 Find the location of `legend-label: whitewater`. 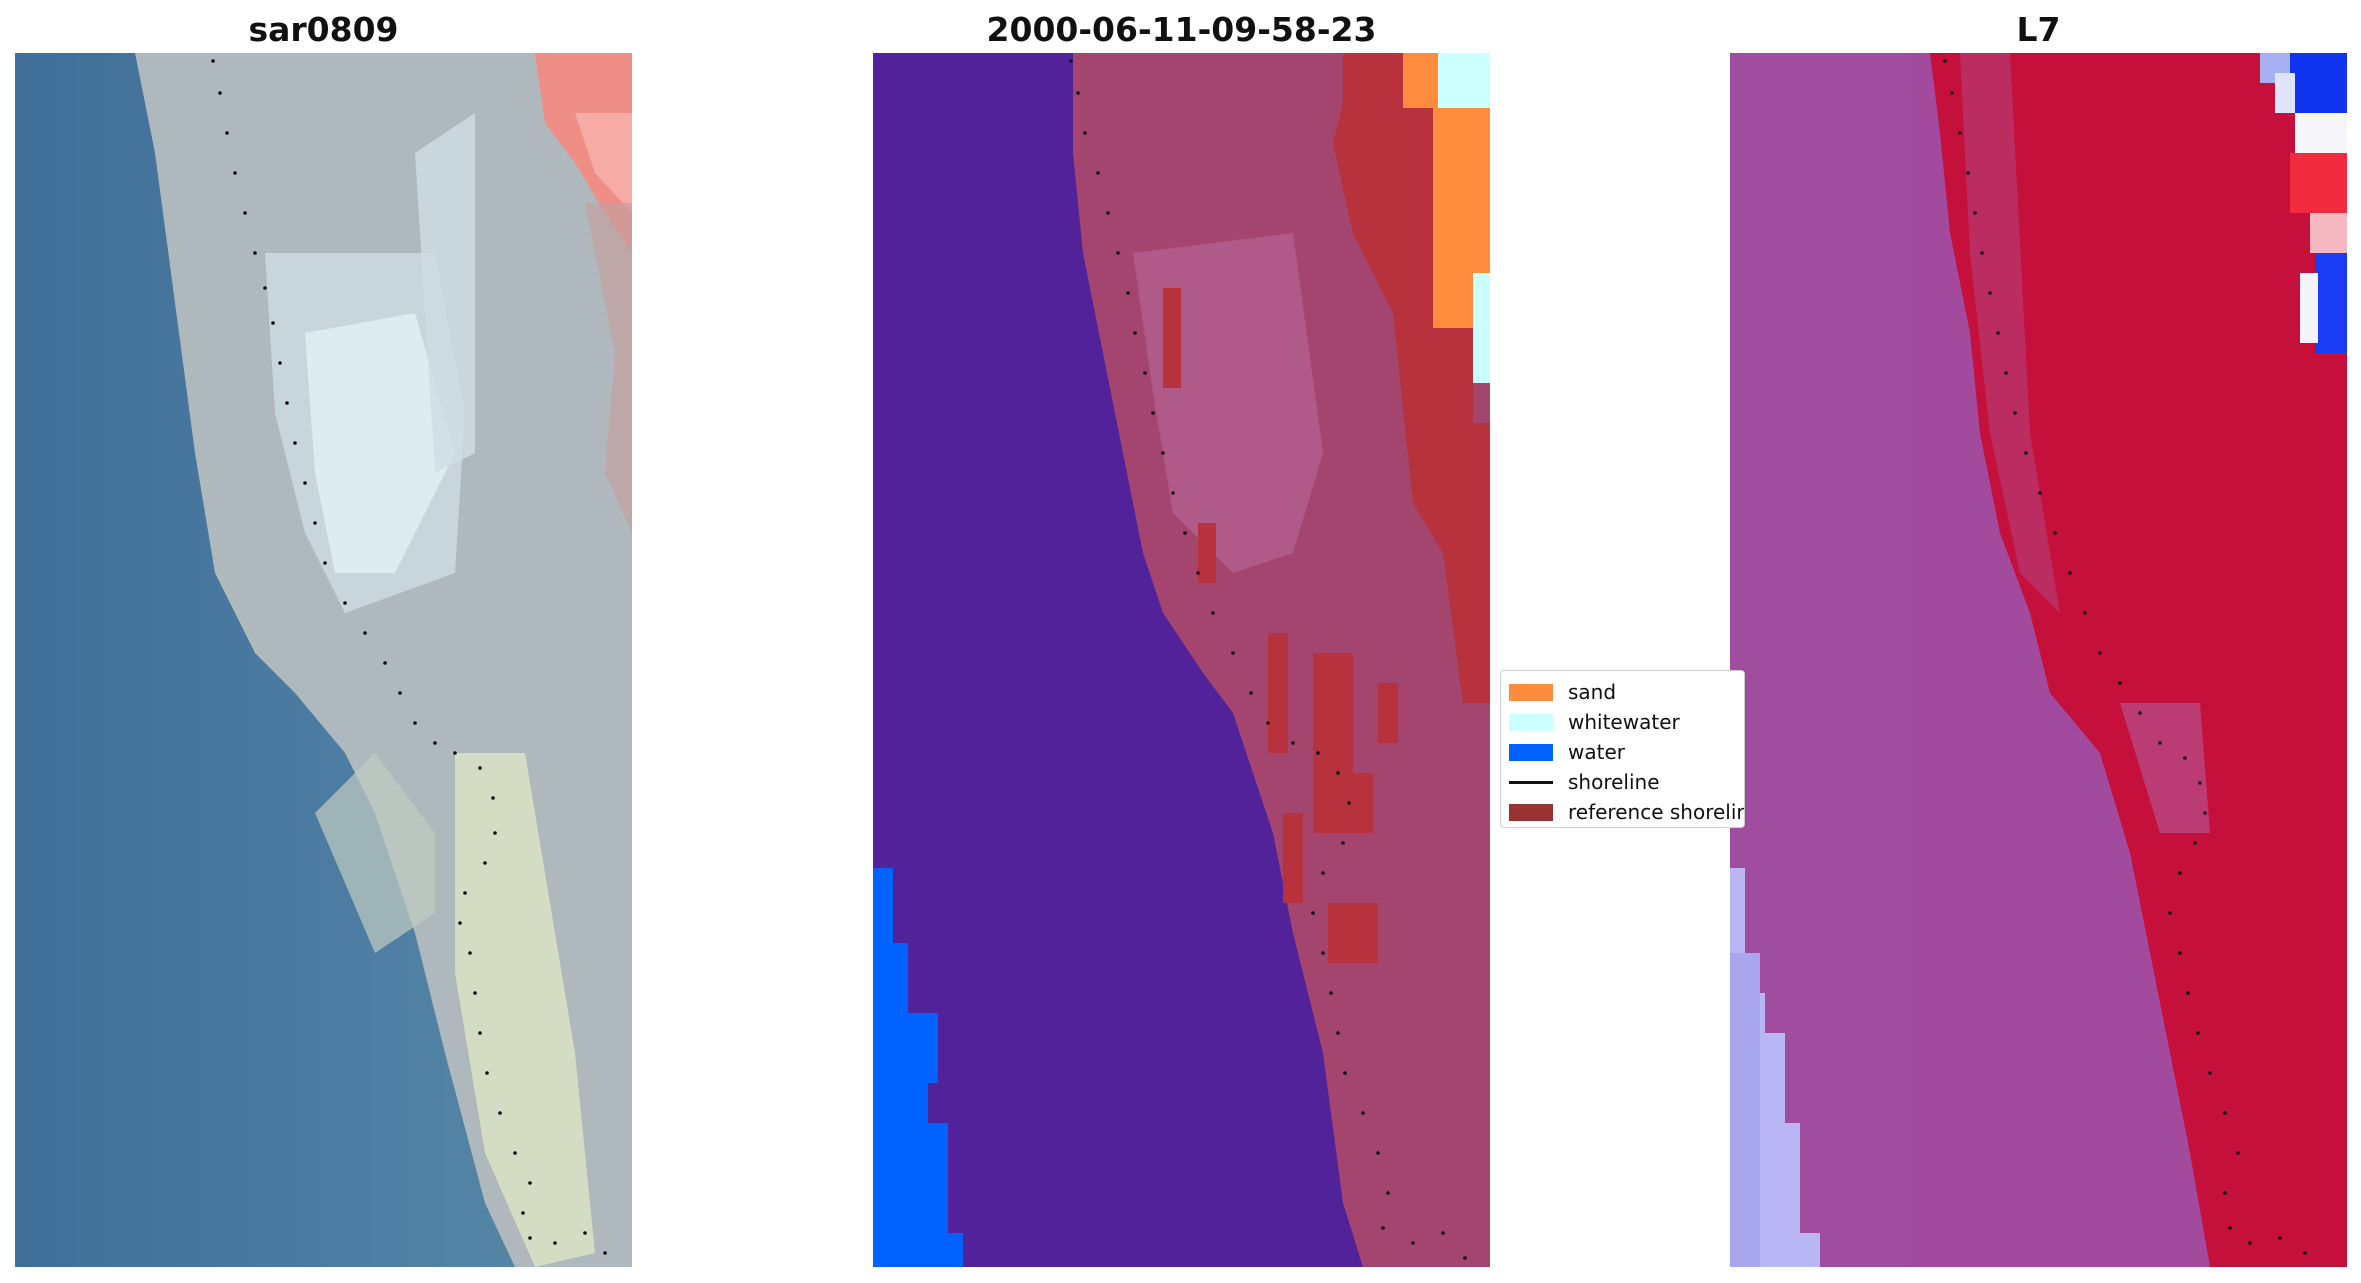

legend-label: whitewater is located at coordinates (1624, 722).